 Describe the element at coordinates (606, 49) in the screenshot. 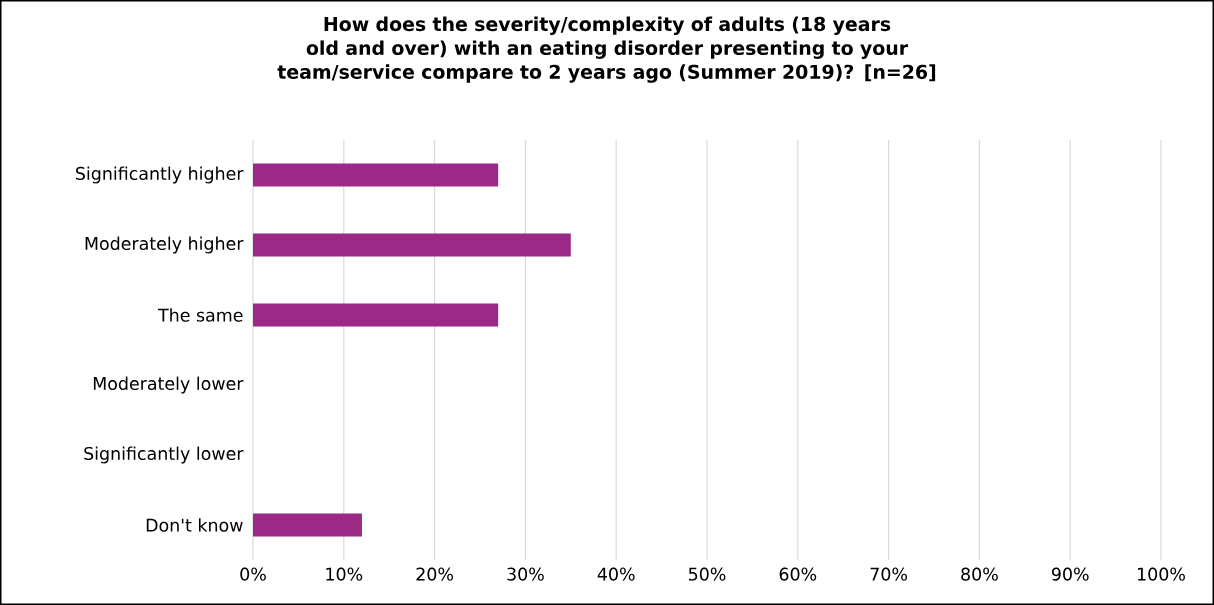

I see `chart-title: How does the severity/complexity of adults (18 years old and over) with an eating disorder presenting to your team/service compare to 2 years ago (Summer 2019)? [n=26]` at that location.